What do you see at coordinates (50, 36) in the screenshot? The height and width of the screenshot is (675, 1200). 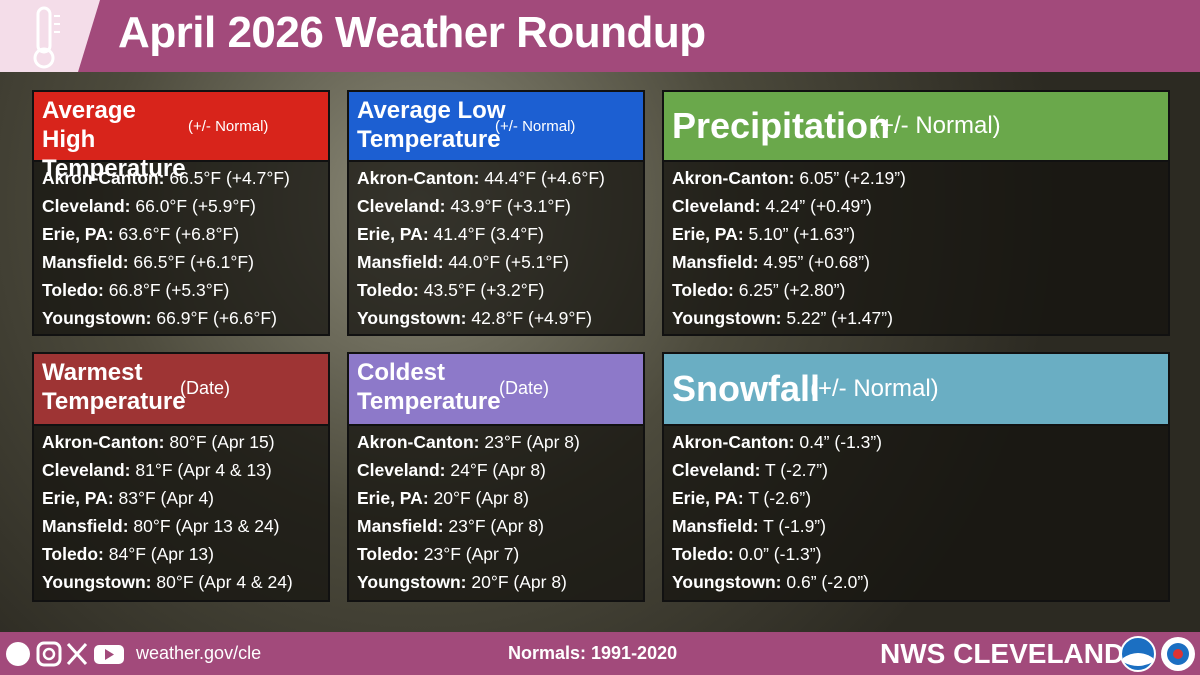 I see `icon-box` at bounding box center [50, 36].